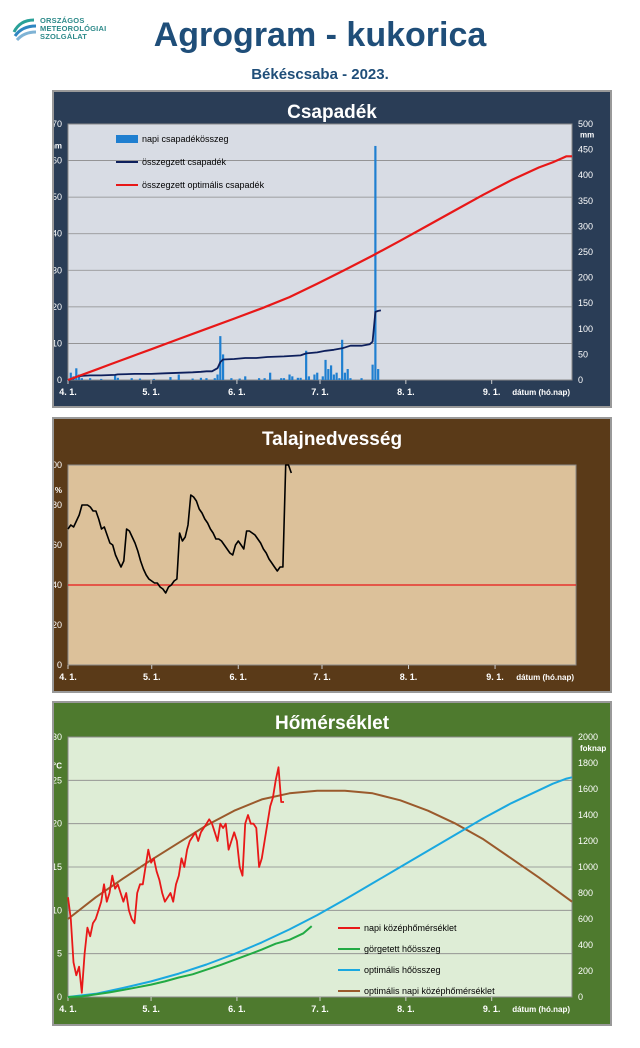 The width and height of the screenshot is (640, 1048). What do you see at coordinates (410, 928) in the screenshot?
I see `legend-label: napi középhőmérséklet` at bounding box center [410, 928].